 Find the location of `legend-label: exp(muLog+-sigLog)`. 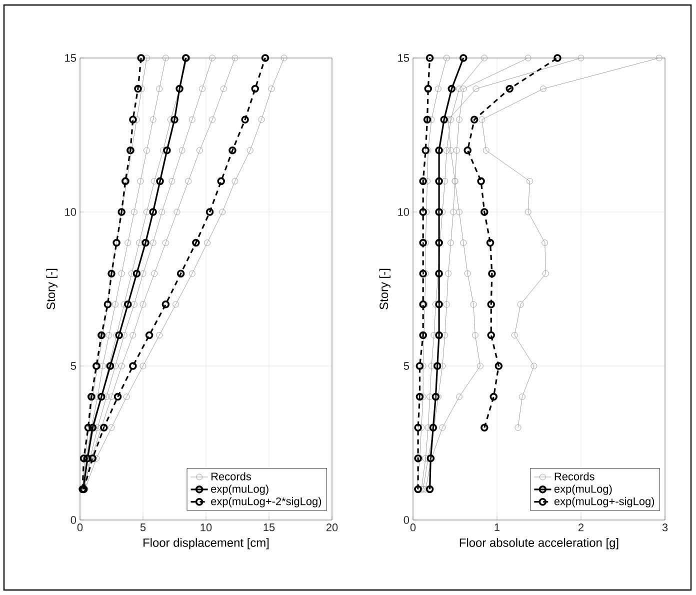

legend-label: exp(muLog+-sigLog) is located at coordinates (604, 502).